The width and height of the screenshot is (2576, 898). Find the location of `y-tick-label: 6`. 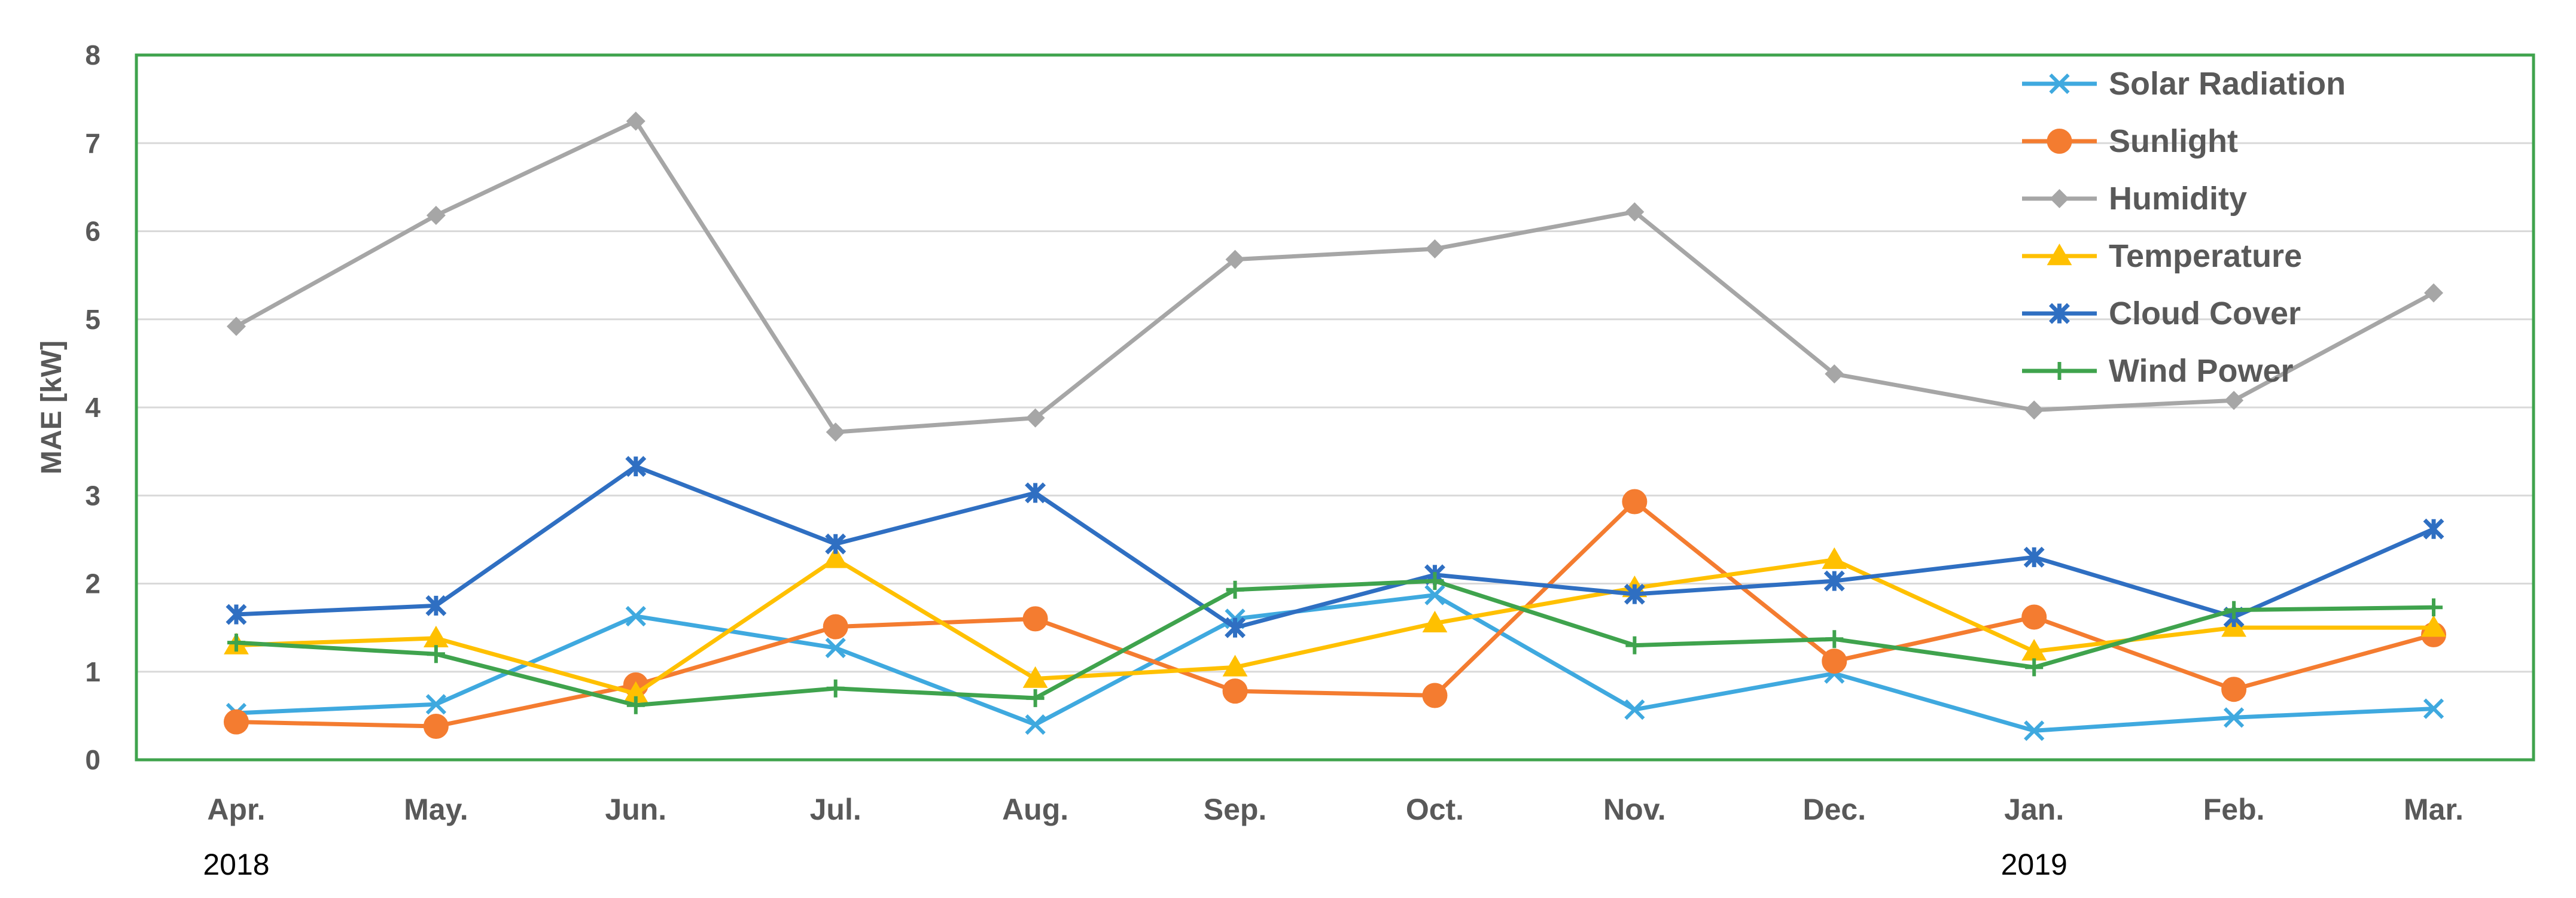

y-tick-label: 6 is located at coordinates (93, 232).